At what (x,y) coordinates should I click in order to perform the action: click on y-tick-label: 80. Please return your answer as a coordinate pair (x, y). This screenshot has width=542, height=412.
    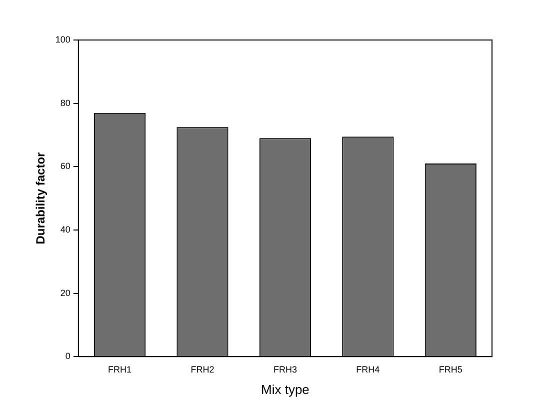
    Looking at the image, I should click on (65, 103).